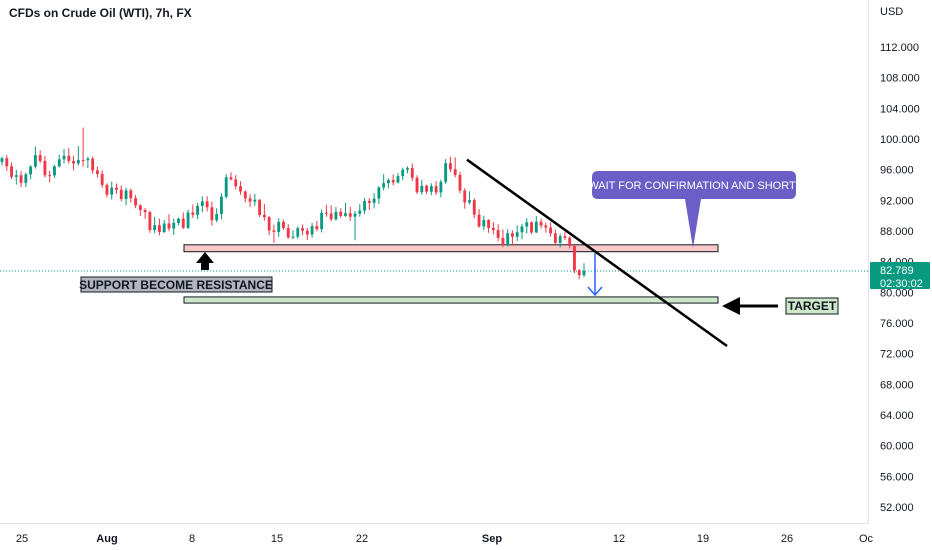  I want to click on x-tick-label: Aug, so click(106, 539).